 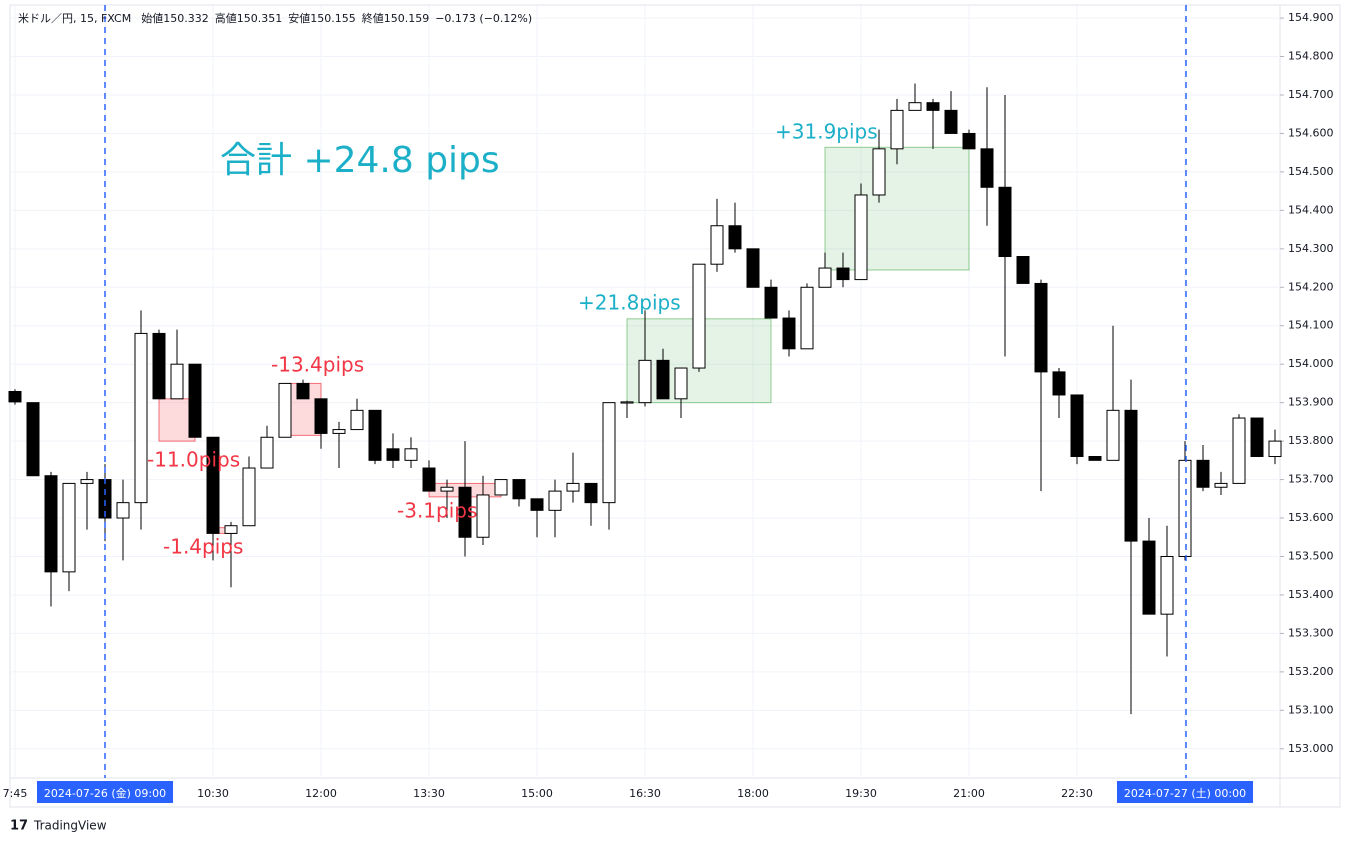 I want to click on y-tick-label: 154.700, so click(x=1311, y=94).